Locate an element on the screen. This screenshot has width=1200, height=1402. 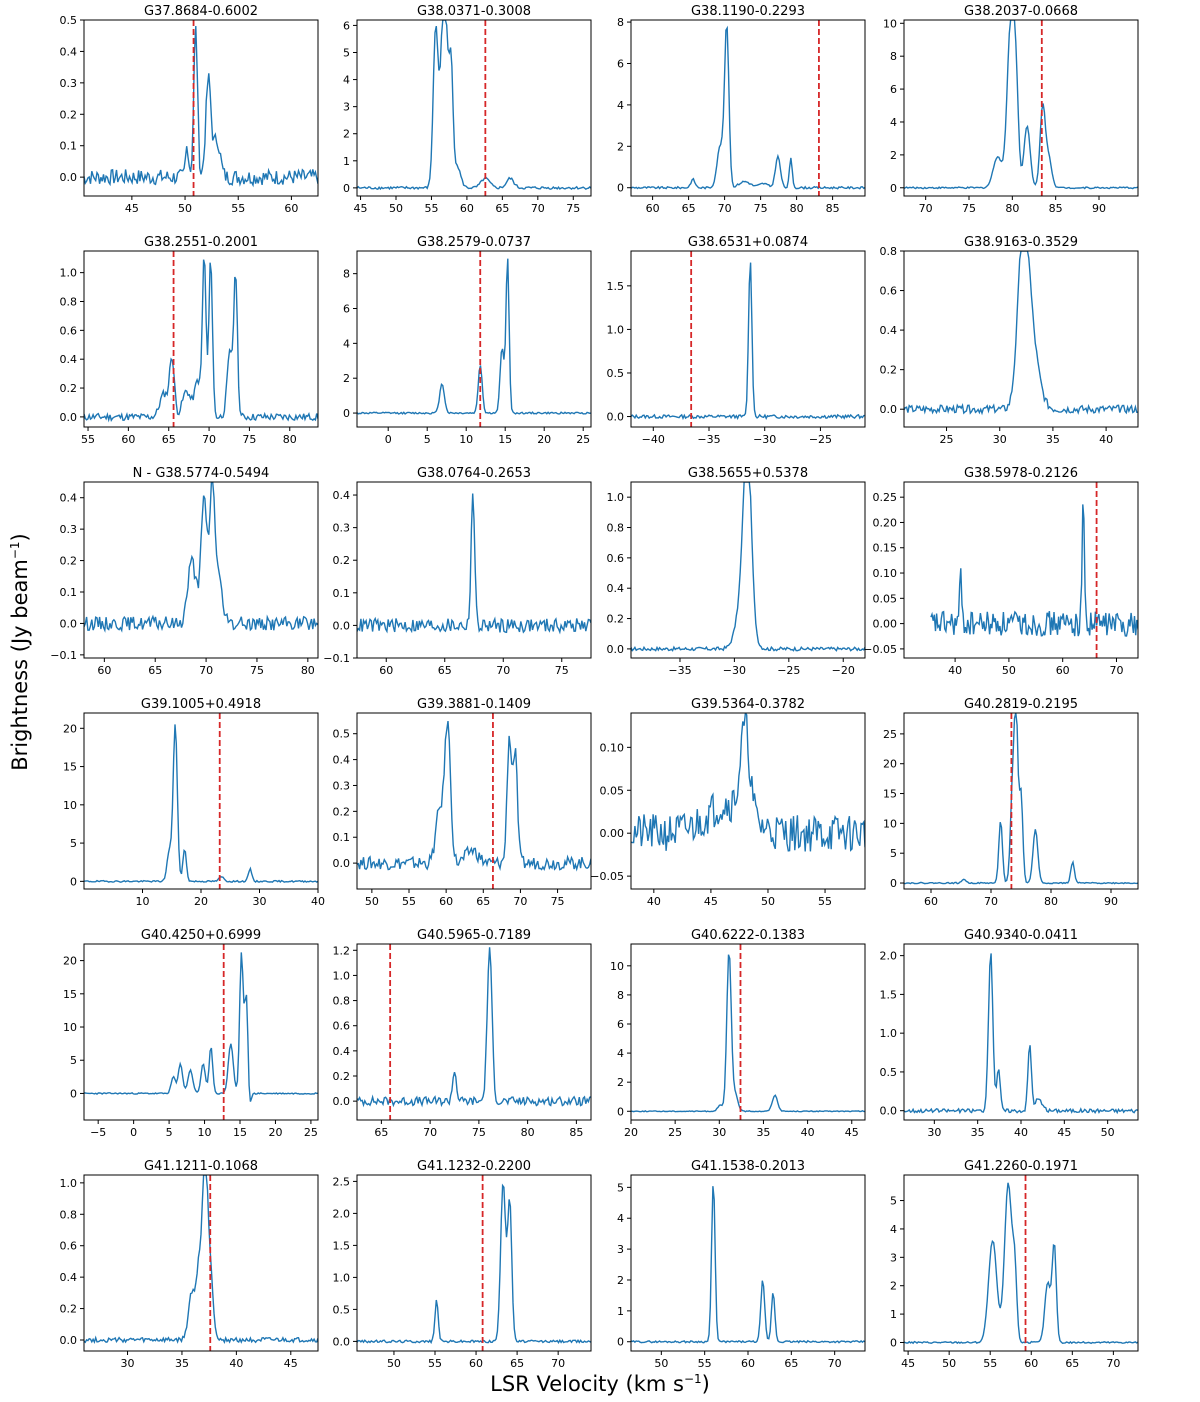
x-tick-label: 10 is located at coordinates (143, 901).